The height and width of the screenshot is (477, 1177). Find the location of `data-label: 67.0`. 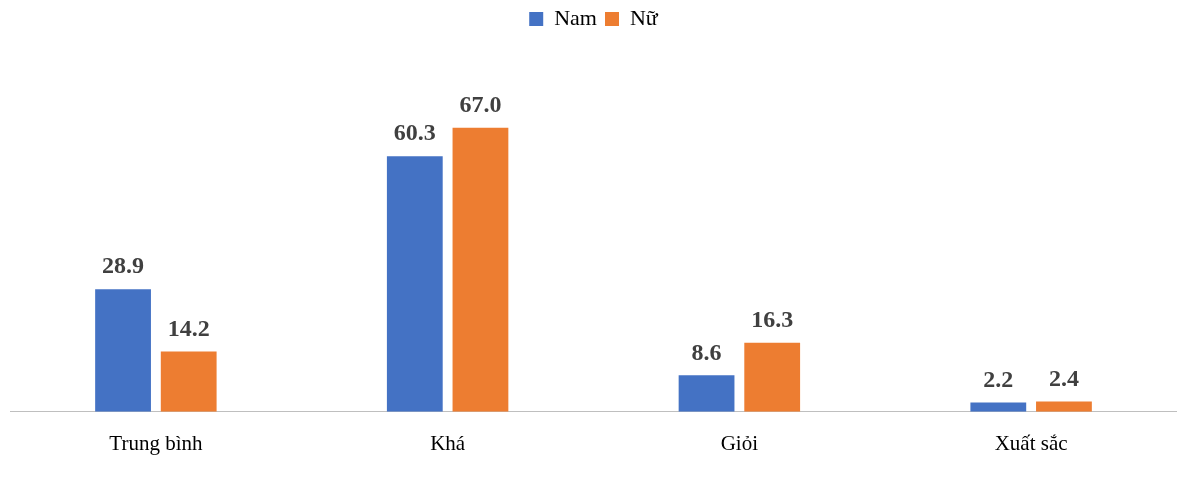

data-label: 67.0 is located at coordinates (480, 103).